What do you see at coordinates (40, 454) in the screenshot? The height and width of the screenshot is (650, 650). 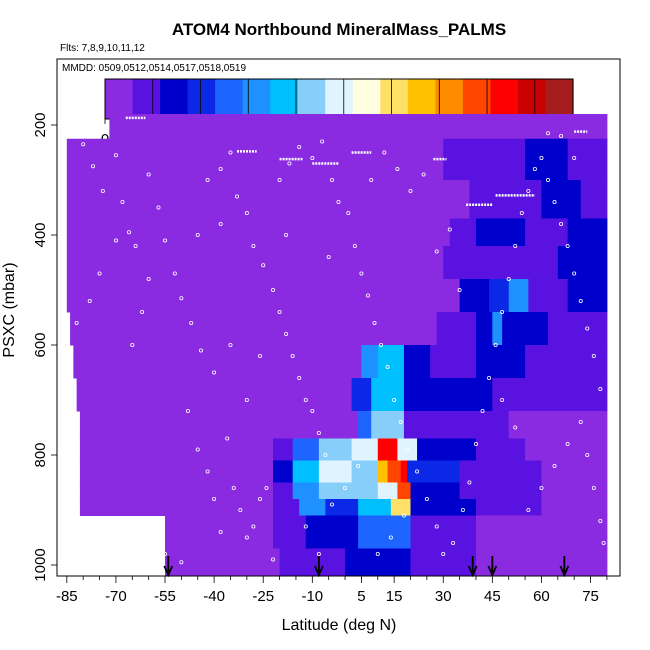 I see `y-tick-label: 800` at bounding box center [40, 454].